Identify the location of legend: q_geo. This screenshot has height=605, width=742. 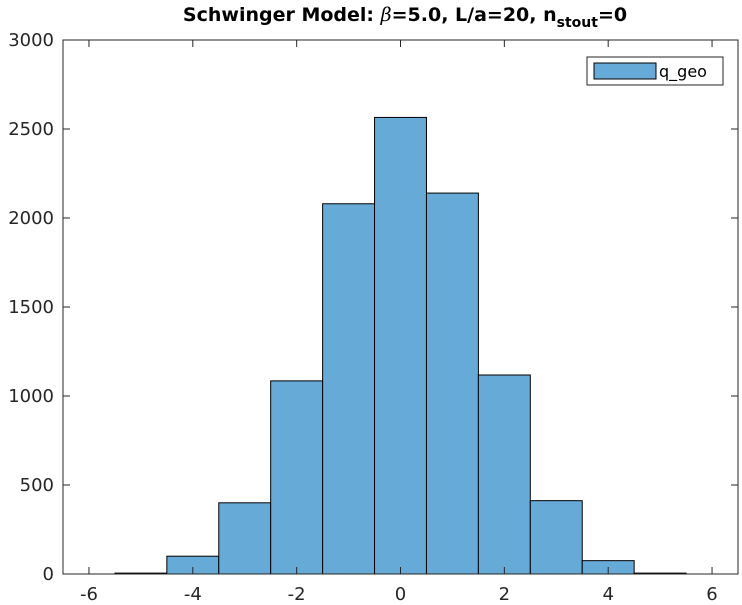
(655, 71).